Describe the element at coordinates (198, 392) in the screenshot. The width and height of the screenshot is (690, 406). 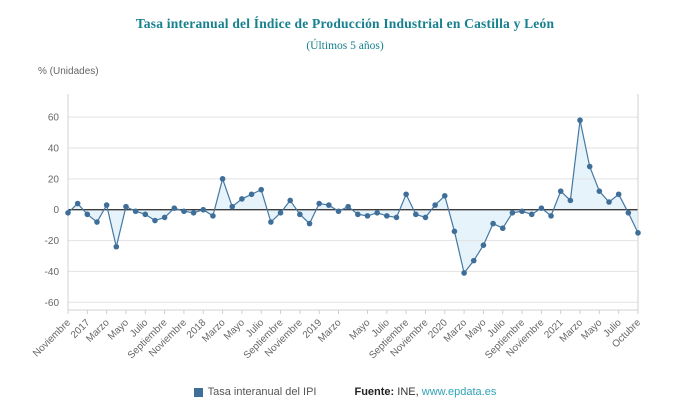
I see `legend-marker-icon` at that location.